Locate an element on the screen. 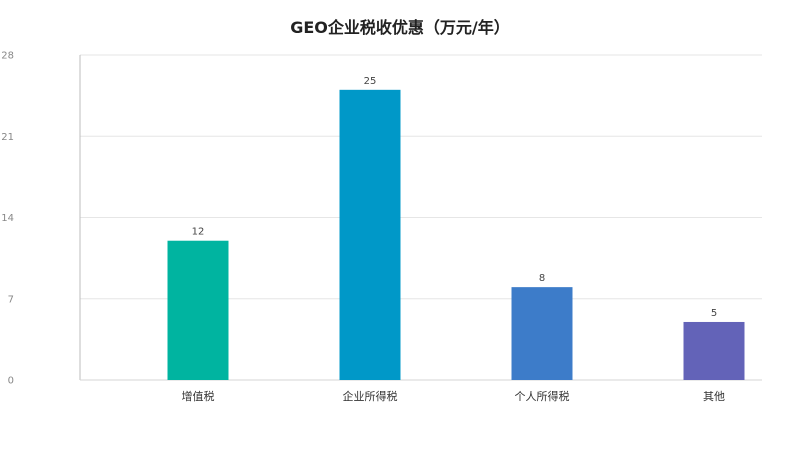  x-axis-ticks: 增值税 企业所得税 个人所得税 其他 is located at coordinates (454, 396).